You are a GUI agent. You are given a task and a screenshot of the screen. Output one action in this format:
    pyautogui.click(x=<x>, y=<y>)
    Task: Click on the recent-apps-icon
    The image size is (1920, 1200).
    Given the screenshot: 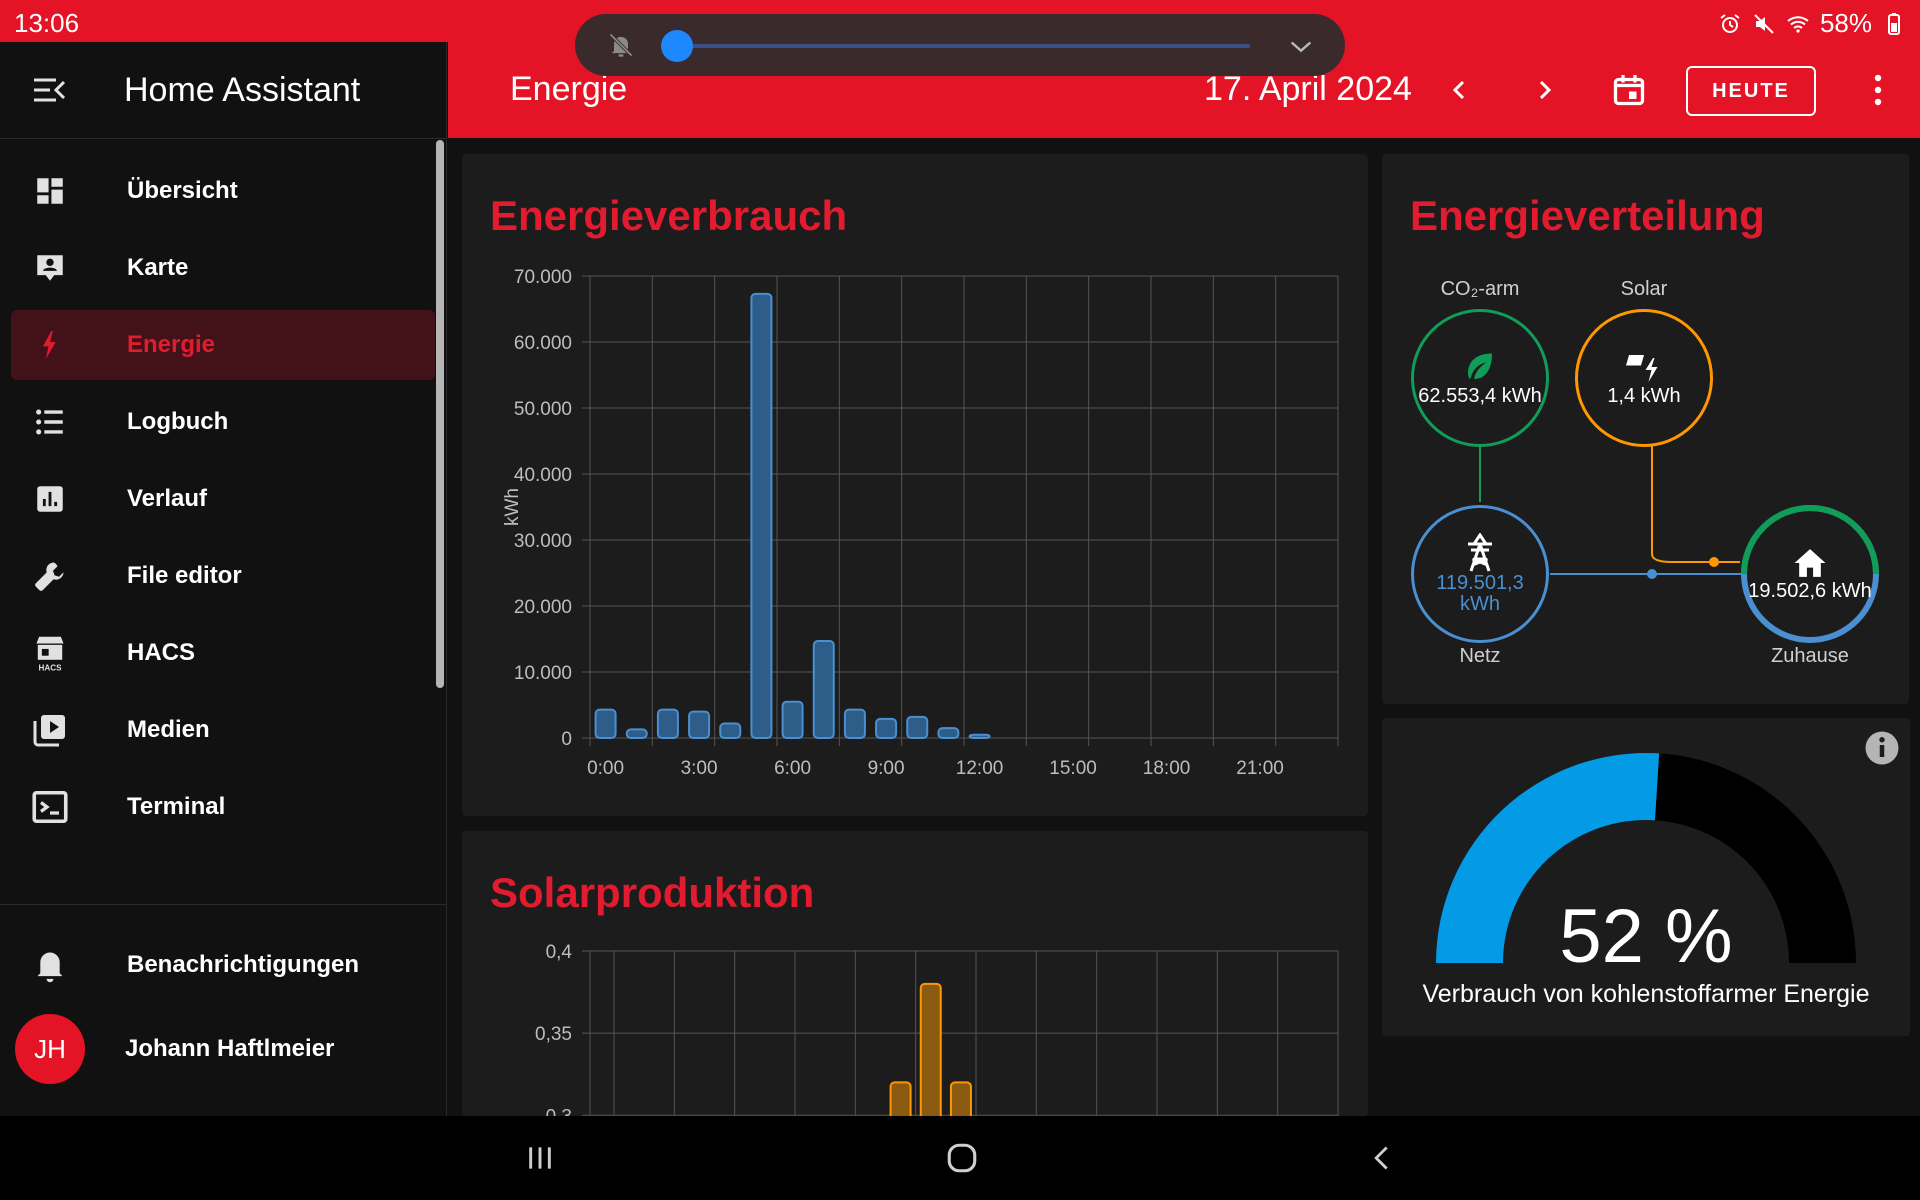 What is the action you would take?
    pyautogui.click(x=540, y=1158)
    